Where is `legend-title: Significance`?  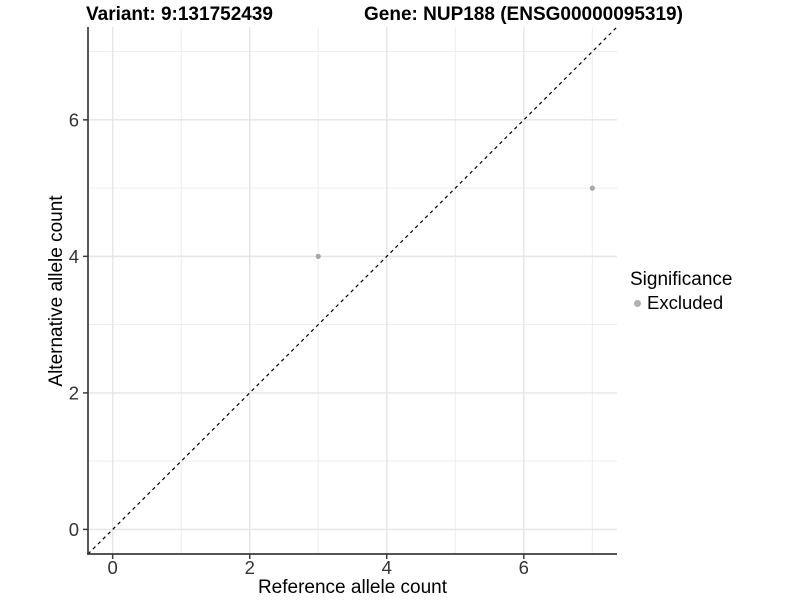
legend-title: Significance is located at coordinates (681, 279).